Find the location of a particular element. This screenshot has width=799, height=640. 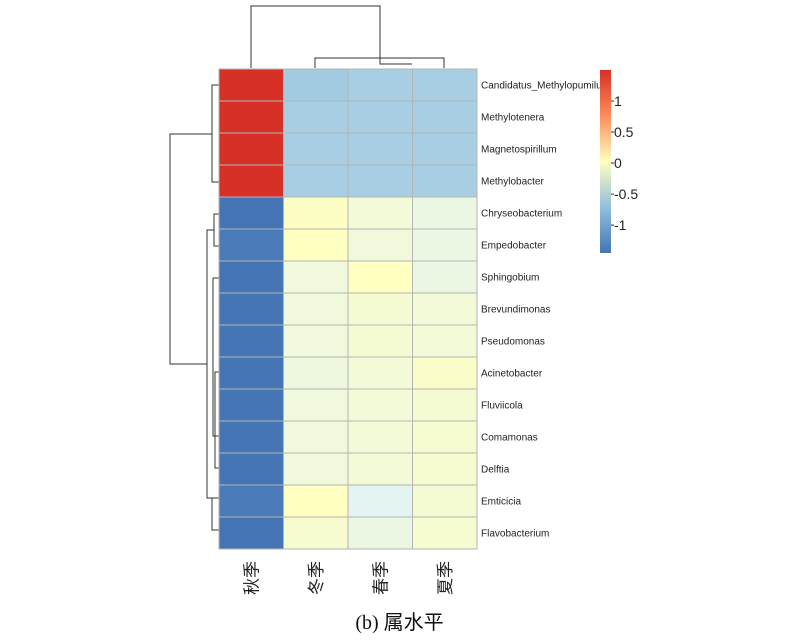

row-label: Acinetobacter is located at coordinates (512, 374).